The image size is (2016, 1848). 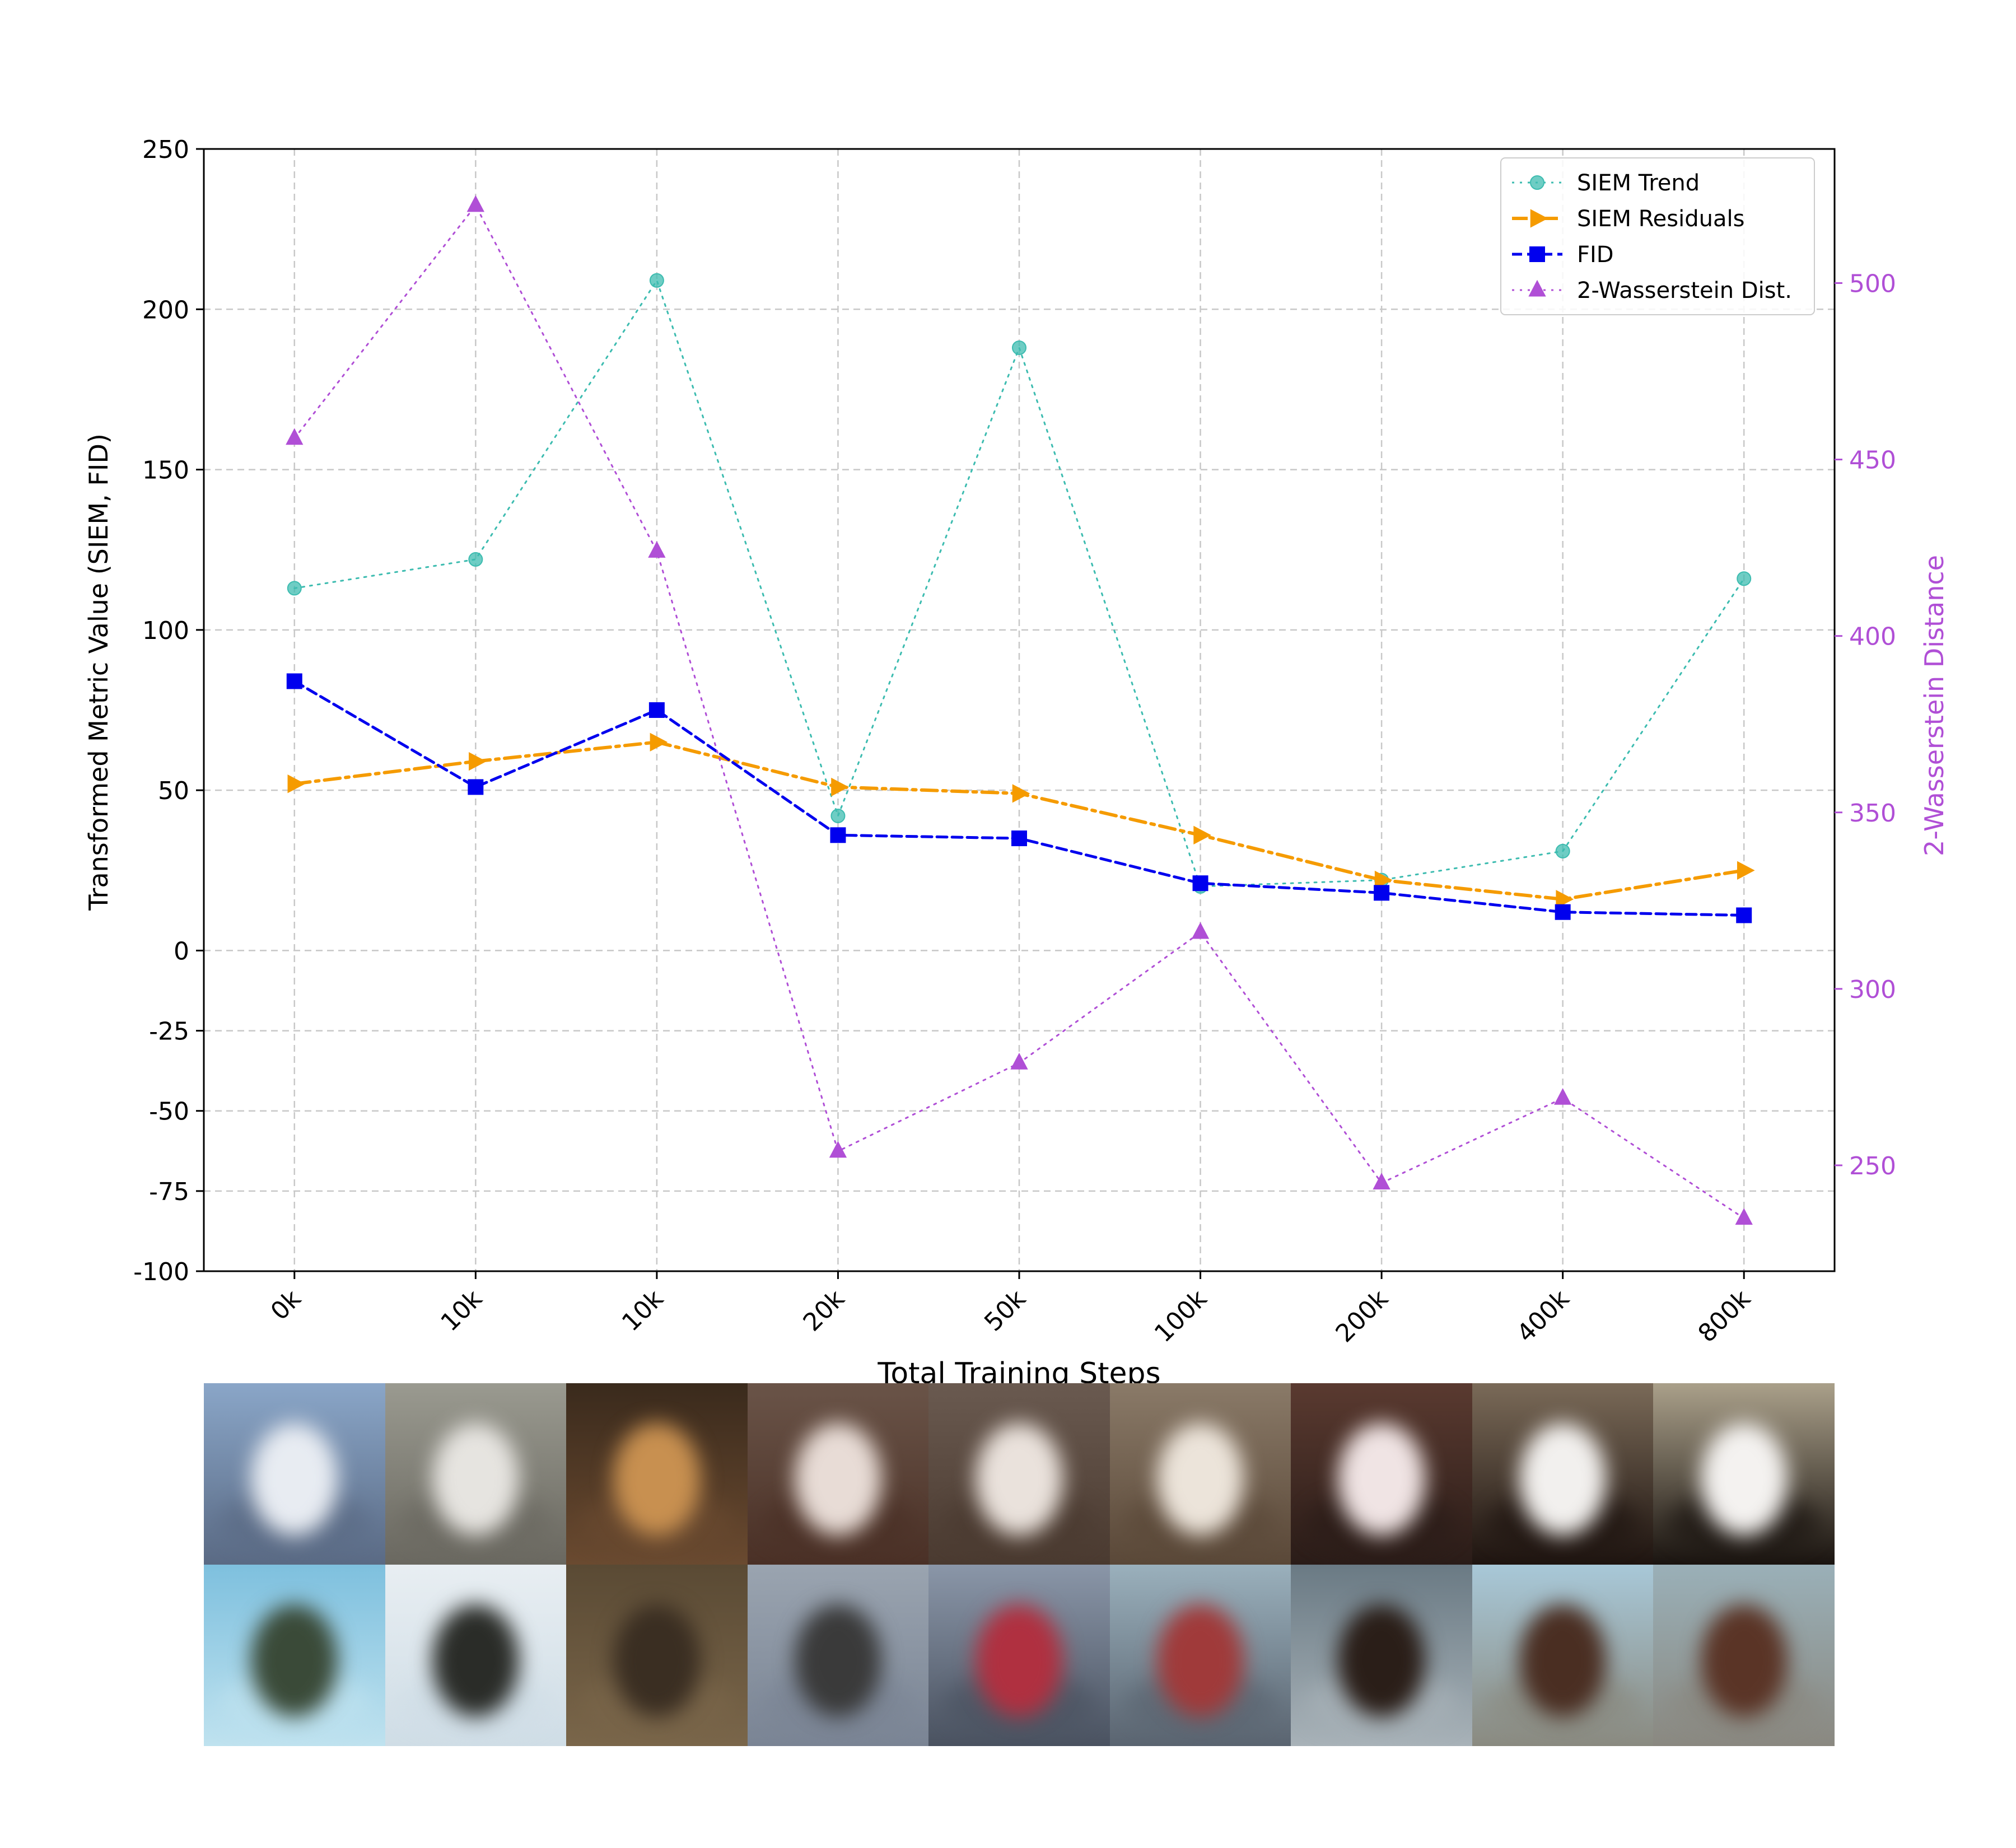 I want to click on x-tick-label: 0k, so click(x=286, y=1305).